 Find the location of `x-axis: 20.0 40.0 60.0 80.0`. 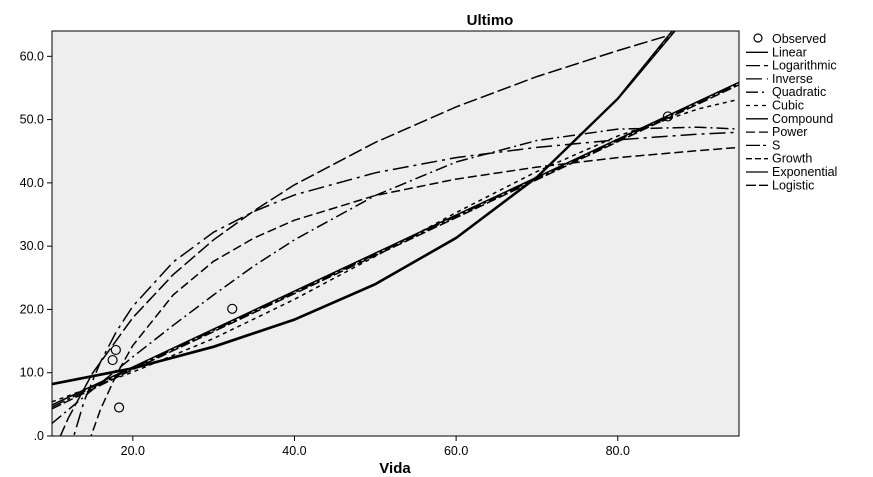

x-axis: 20.0 40.0 60.0 80.0 is located at coordinates (375, 447).